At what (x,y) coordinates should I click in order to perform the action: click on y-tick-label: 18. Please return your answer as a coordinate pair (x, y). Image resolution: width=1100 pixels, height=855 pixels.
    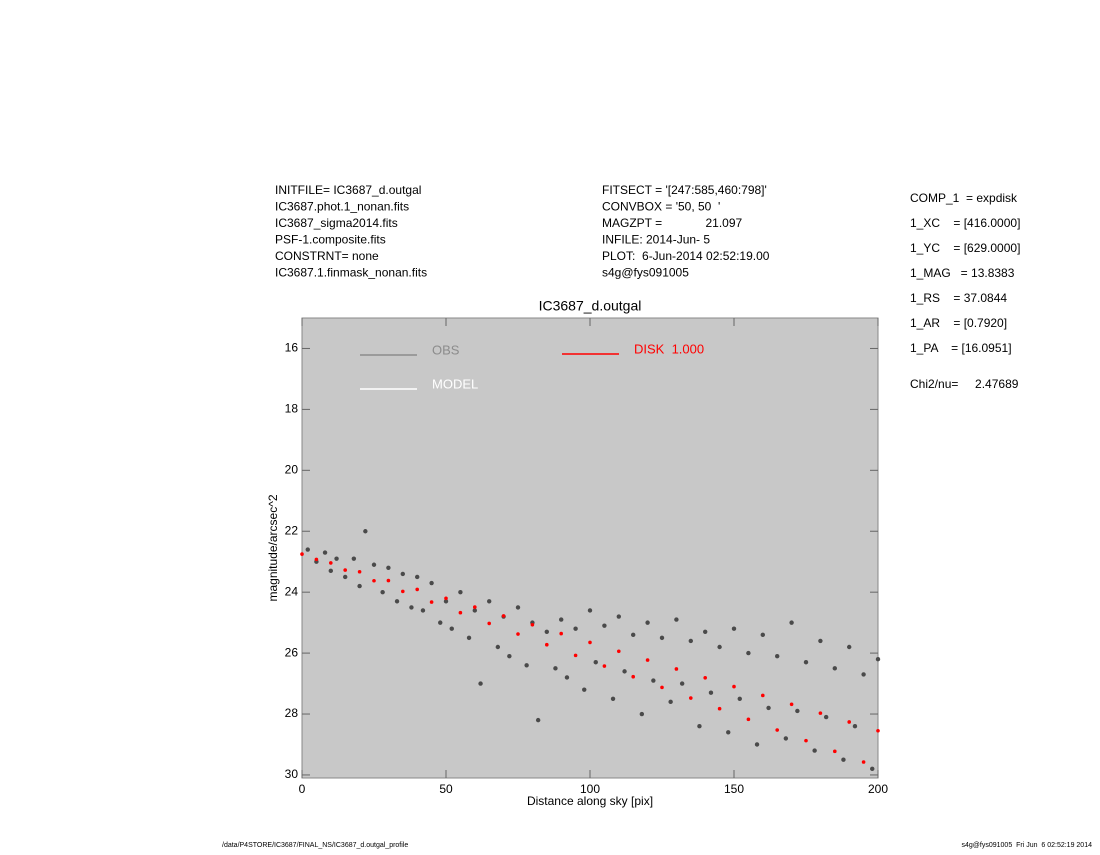
    Looking at the image, I should click on (292, 409).